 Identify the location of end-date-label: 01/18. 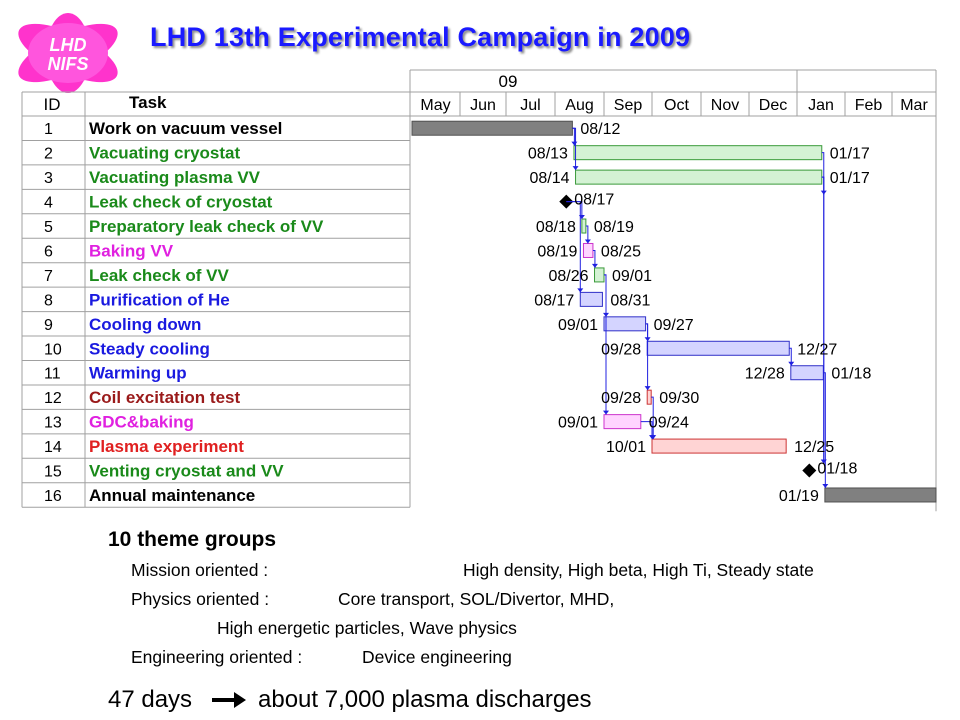
(851, 374).